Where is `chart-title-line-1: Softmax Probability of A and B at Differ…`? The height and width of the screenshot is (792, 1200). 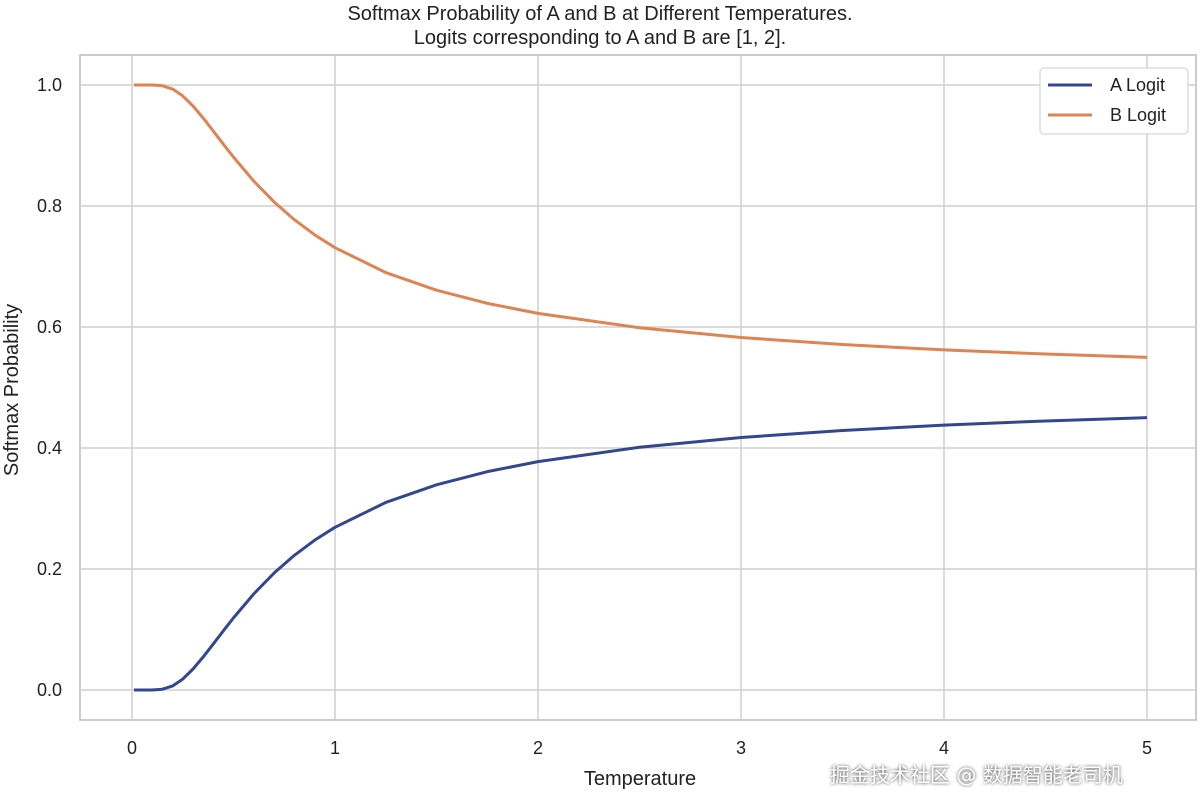 chart-title-line-1: Softmax Probability of A and B at Differ… is located at coordinates (599, 14).